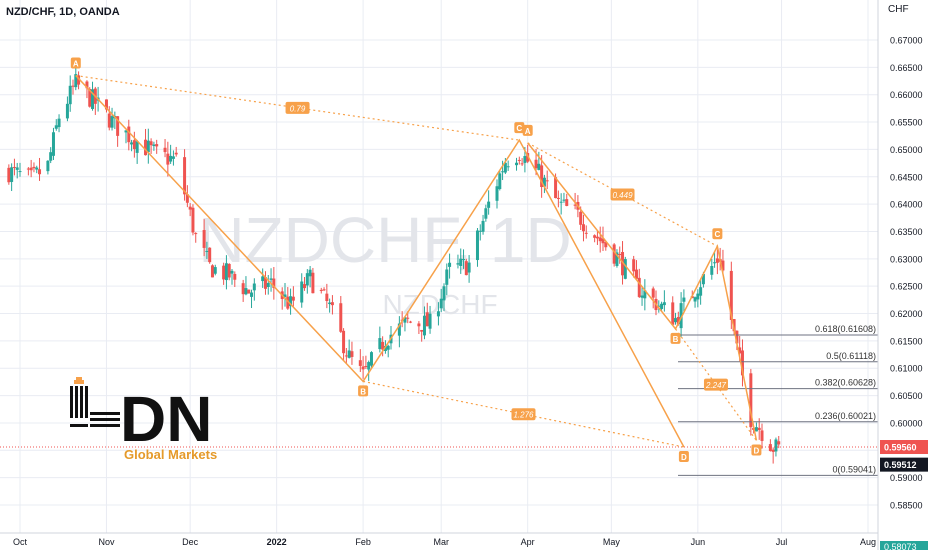  Describe the element at coordinates (845, 383) in the screenshot. I see `fib-label: 0.382(0.60628)` at that location.